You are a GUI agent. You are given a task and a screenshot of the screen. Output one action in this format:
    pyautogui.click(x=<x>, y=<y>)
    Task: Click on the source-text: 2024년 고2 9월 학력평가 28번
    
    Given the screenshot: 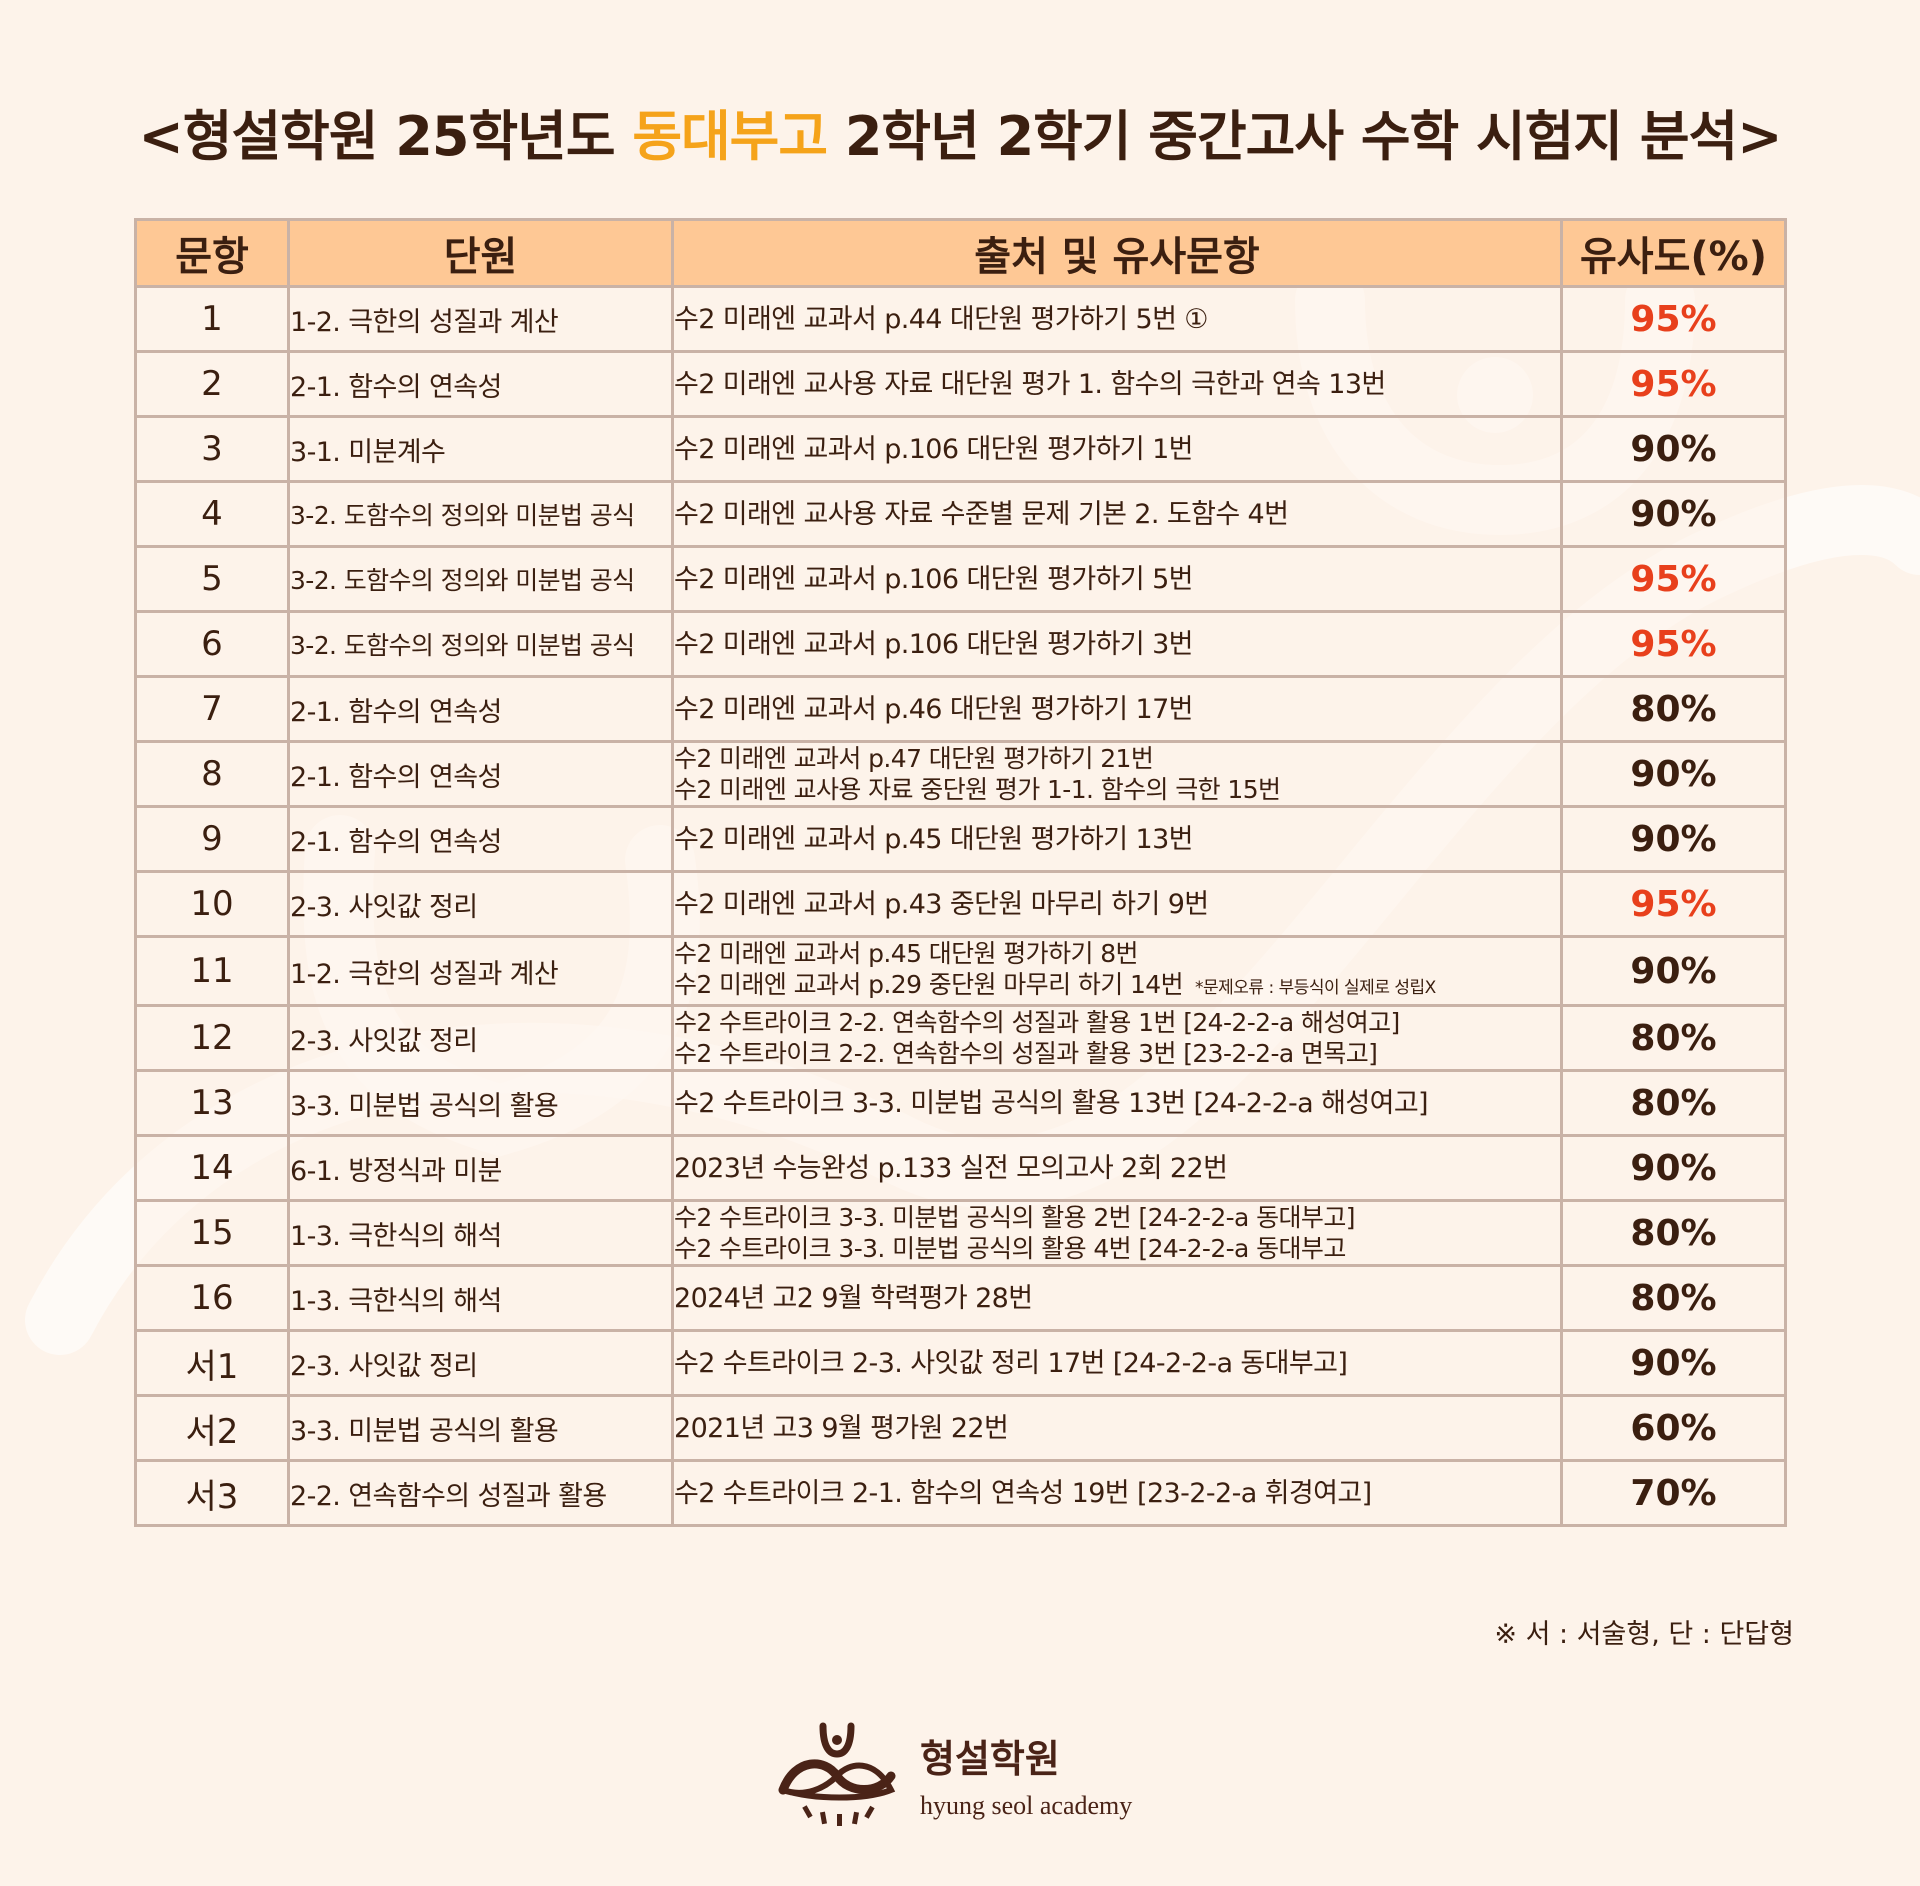 What is the action you would take?
    pyautogui.click(x=854, y=1298)
    